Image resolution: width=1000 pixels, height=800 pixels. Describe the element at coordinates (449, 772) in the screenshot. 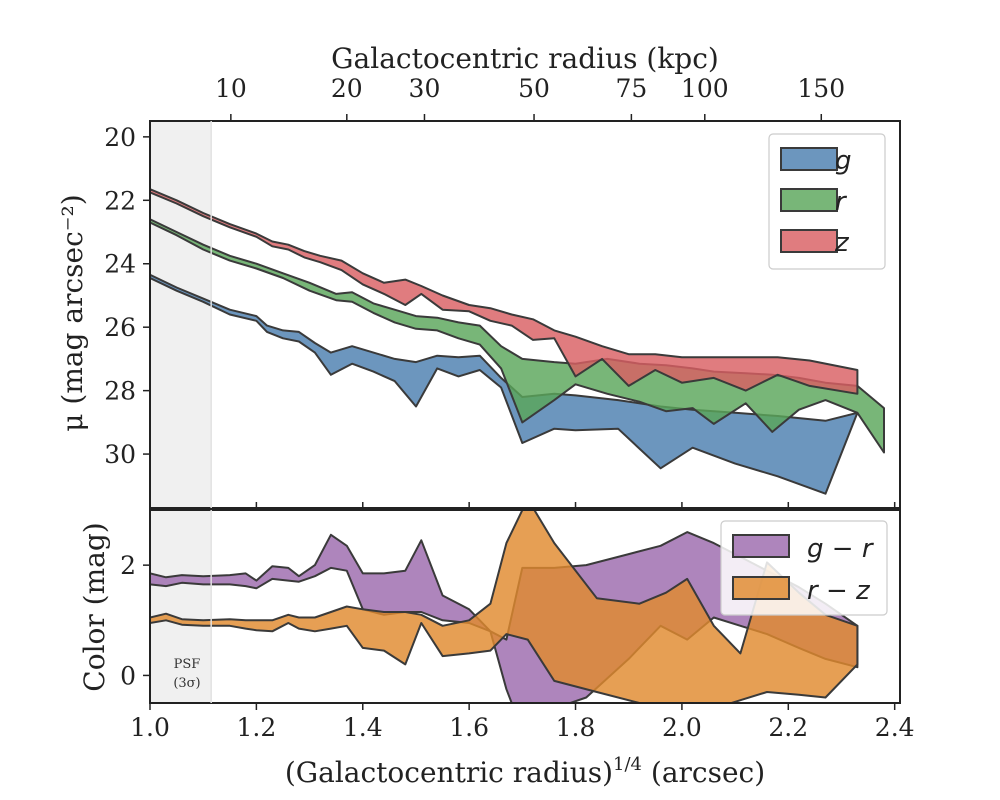

I see `x-axis-title-main: (Galactocentric radius)` at that location.